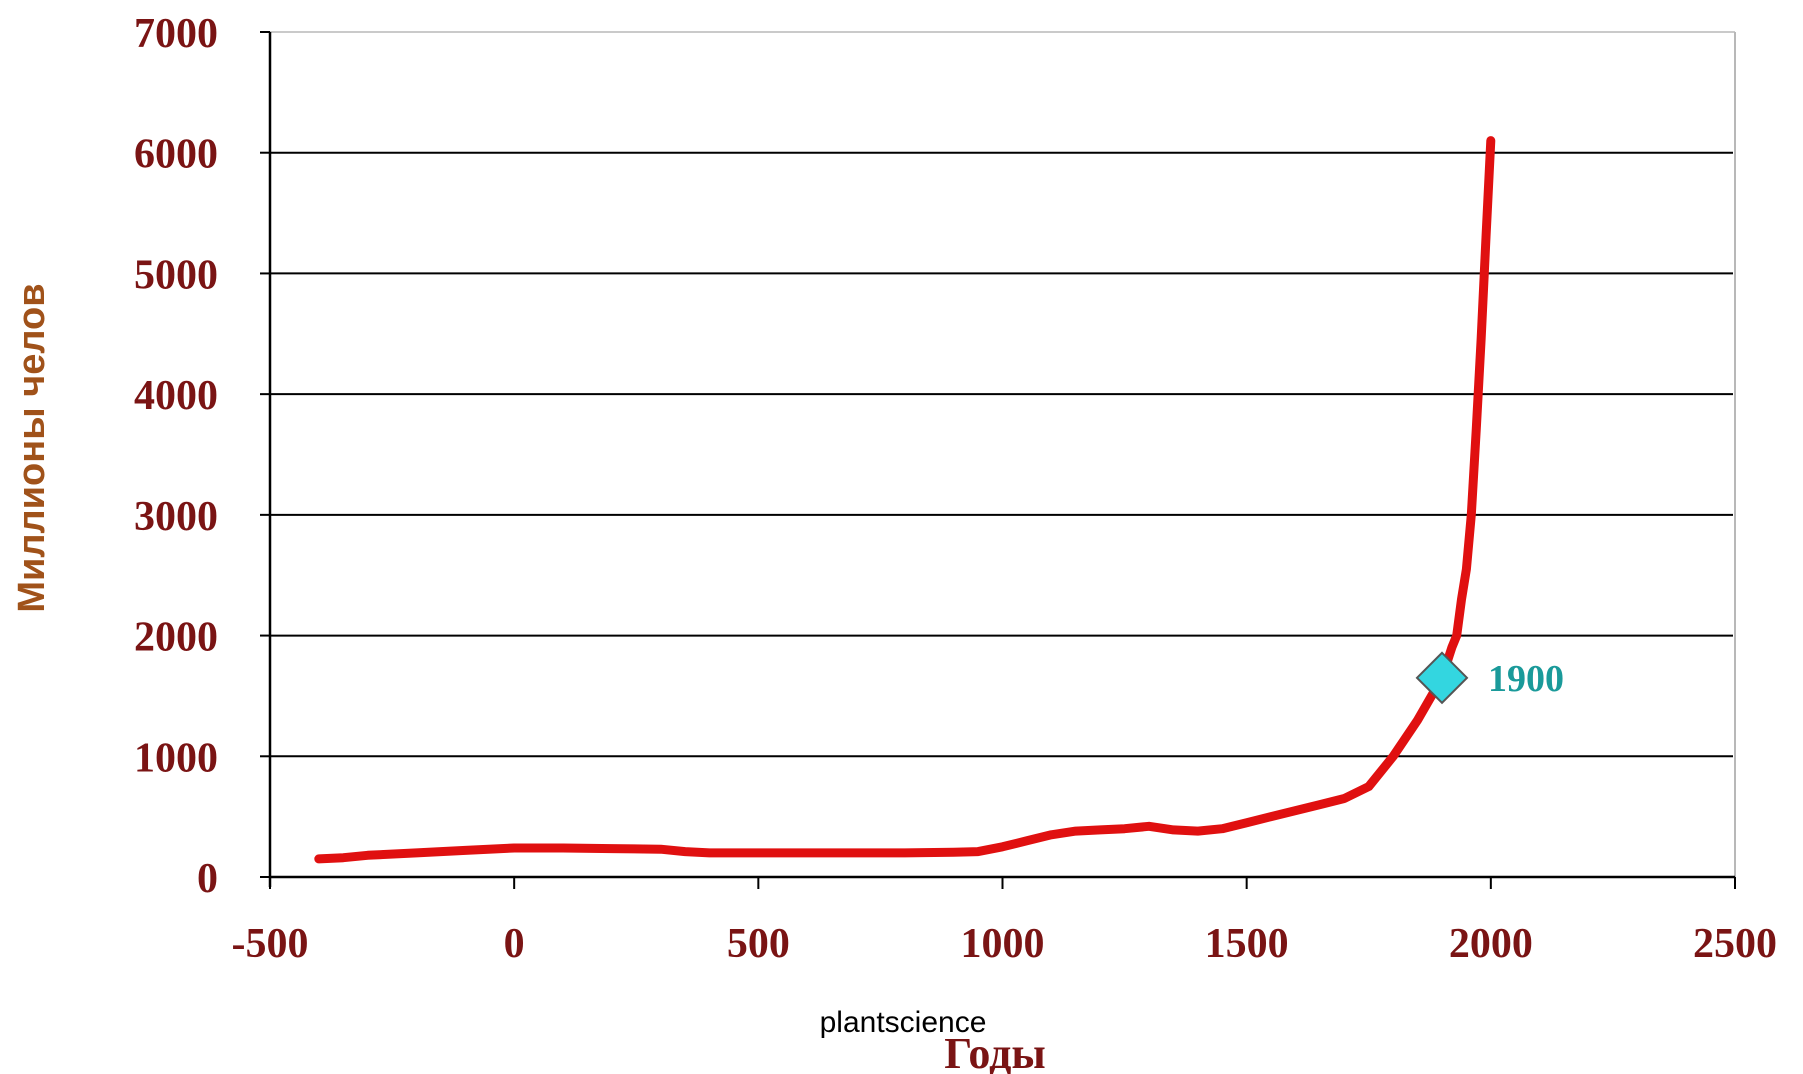  Describe the element at coordinates (903, 1022) in the screenshot. I see `watermark-text: plantscience` at that location.